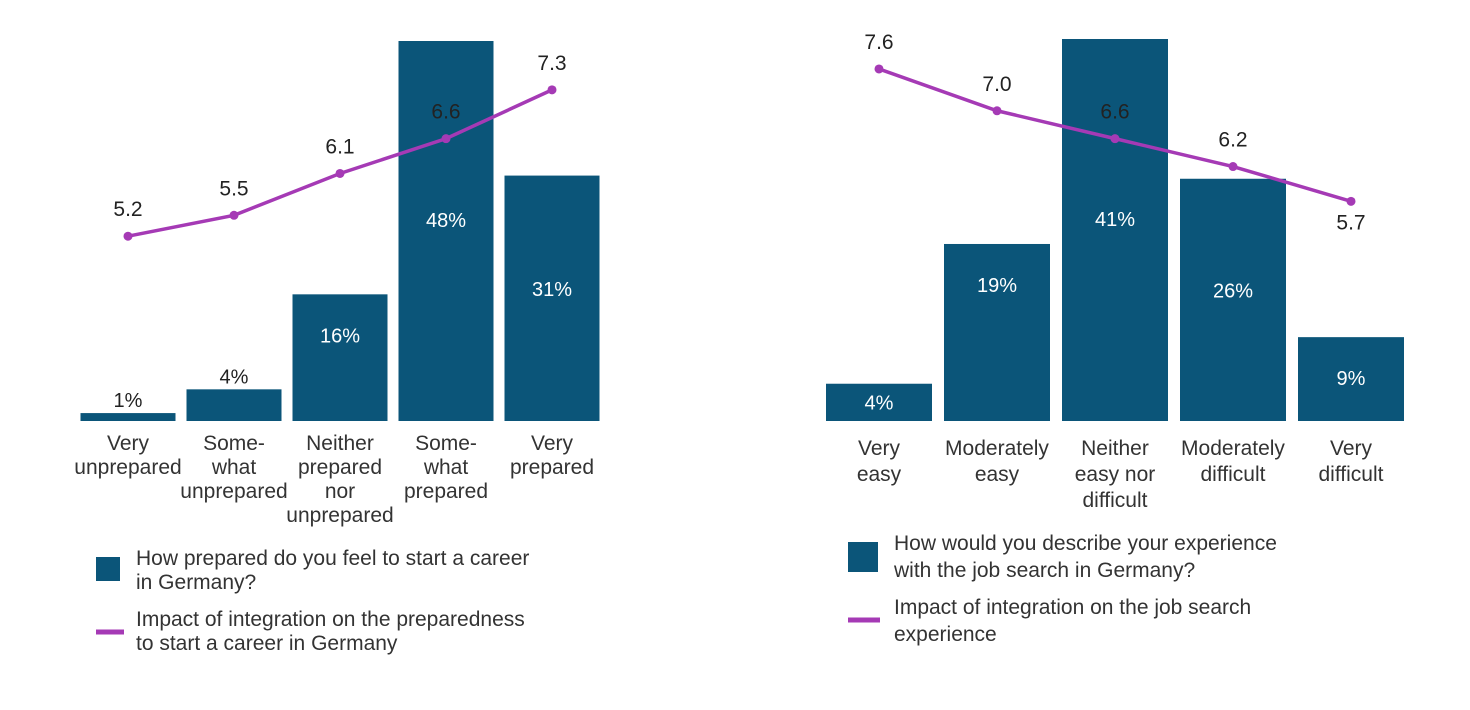 The height and width of the screenshot is (710, 1470). I want to click on category-label: Moderately easy, so click(997, 461).